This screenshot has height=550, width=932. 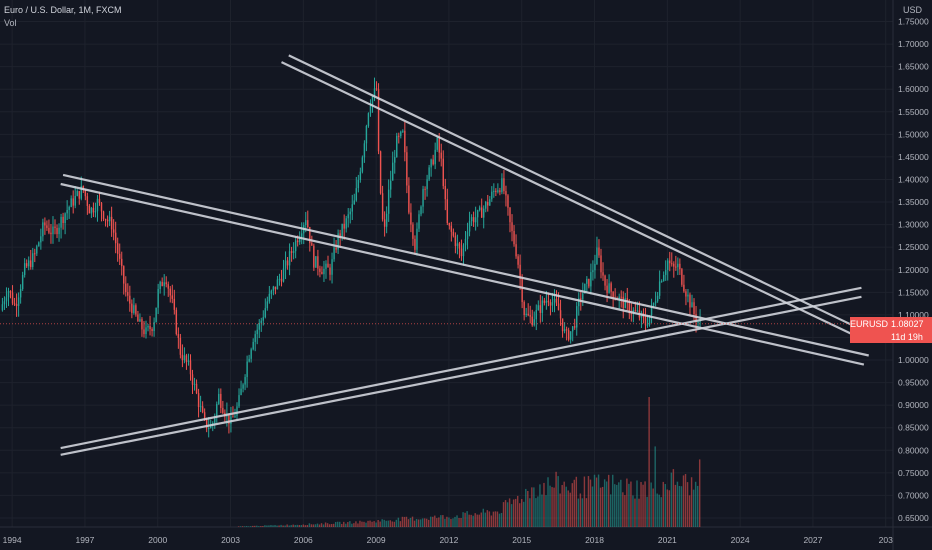 What do you see at coordinates (740, 540) in the screenshot?
I see `x-tick-label: 2024` at bounding box center [740, 540].